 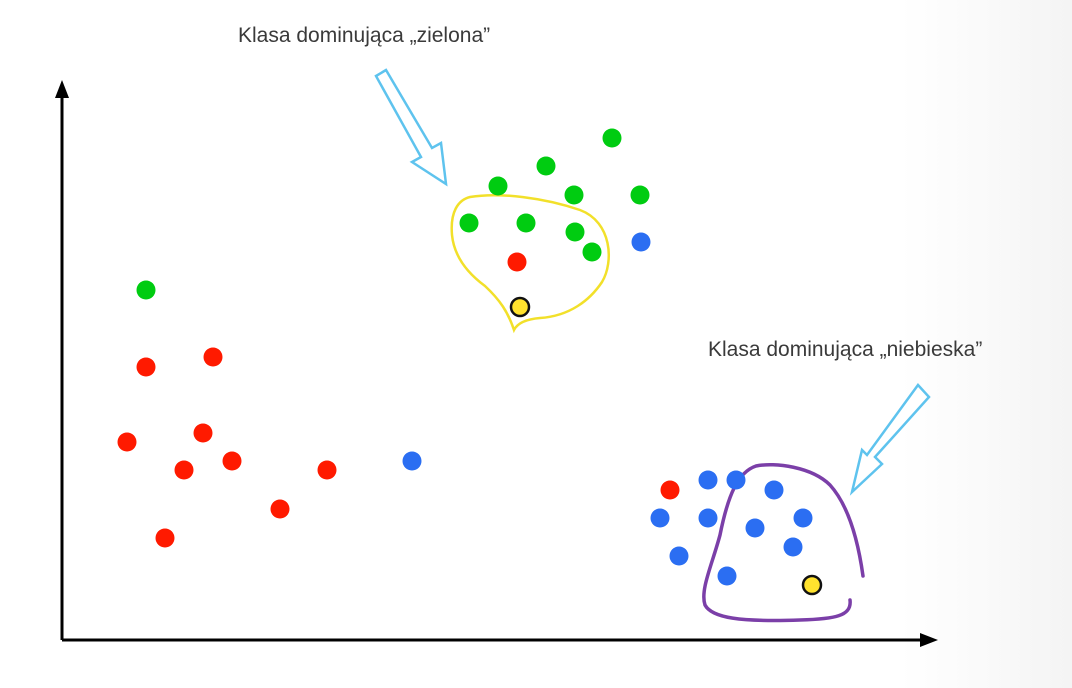 I want to click on query-points, so click(x=666, y=446).